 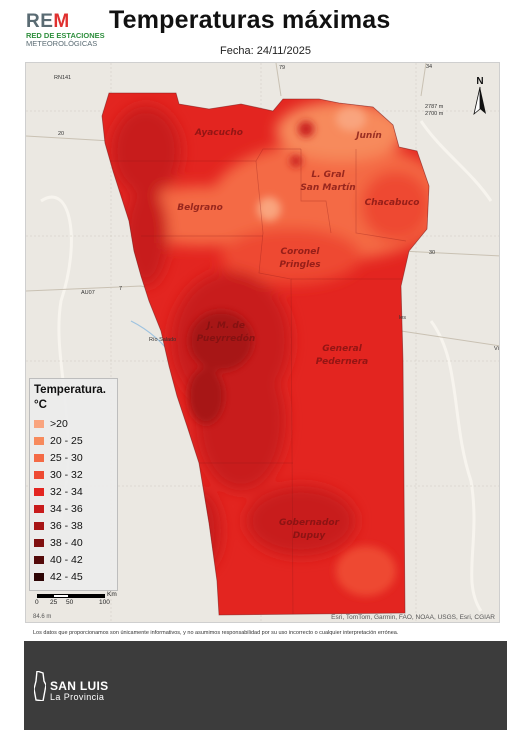 What do you see at coordinates (497, 349) in the screenshot?
I see `basemap-label: Vicu` at bounding box center [497, 349].